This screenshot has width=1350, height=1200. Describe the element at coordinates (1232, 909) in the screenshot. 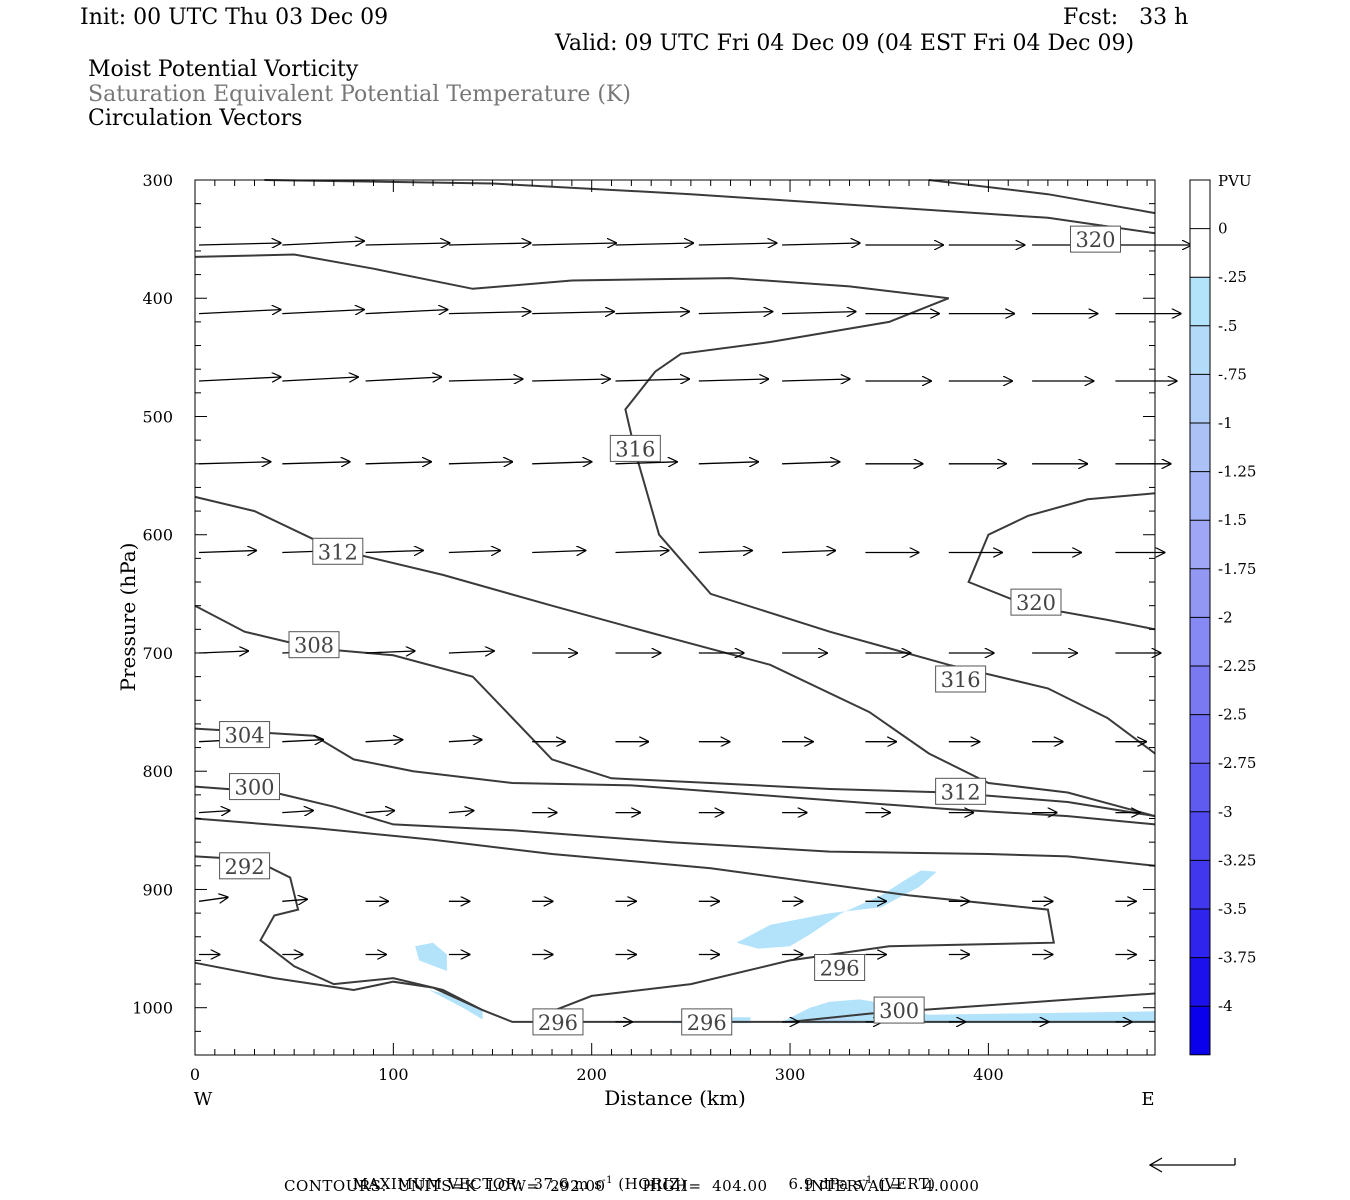

I see `colorbar-label: -3.5` at that location.